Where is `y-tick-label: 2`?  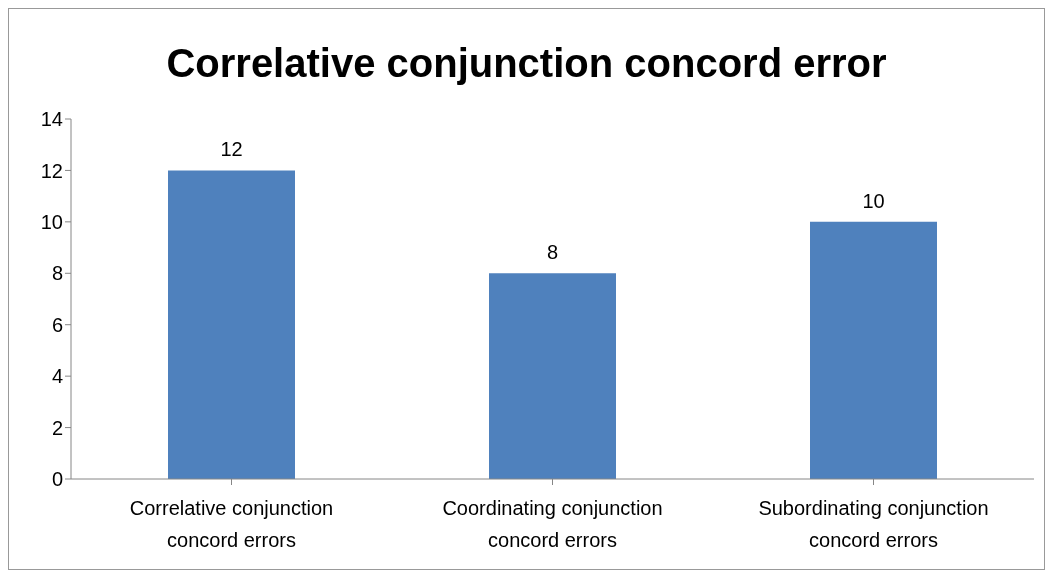
y-tick-label: 2 is located at coordinates (57, 427).